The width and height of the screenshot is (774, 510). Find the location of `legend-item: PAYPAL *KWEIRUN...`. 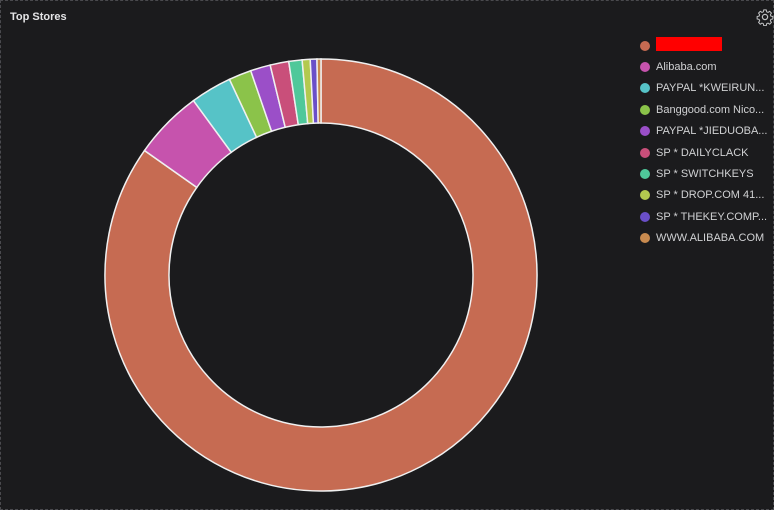

legend-item: PAYPAL *KWEIRUN... is located at coordinates (707, 88).